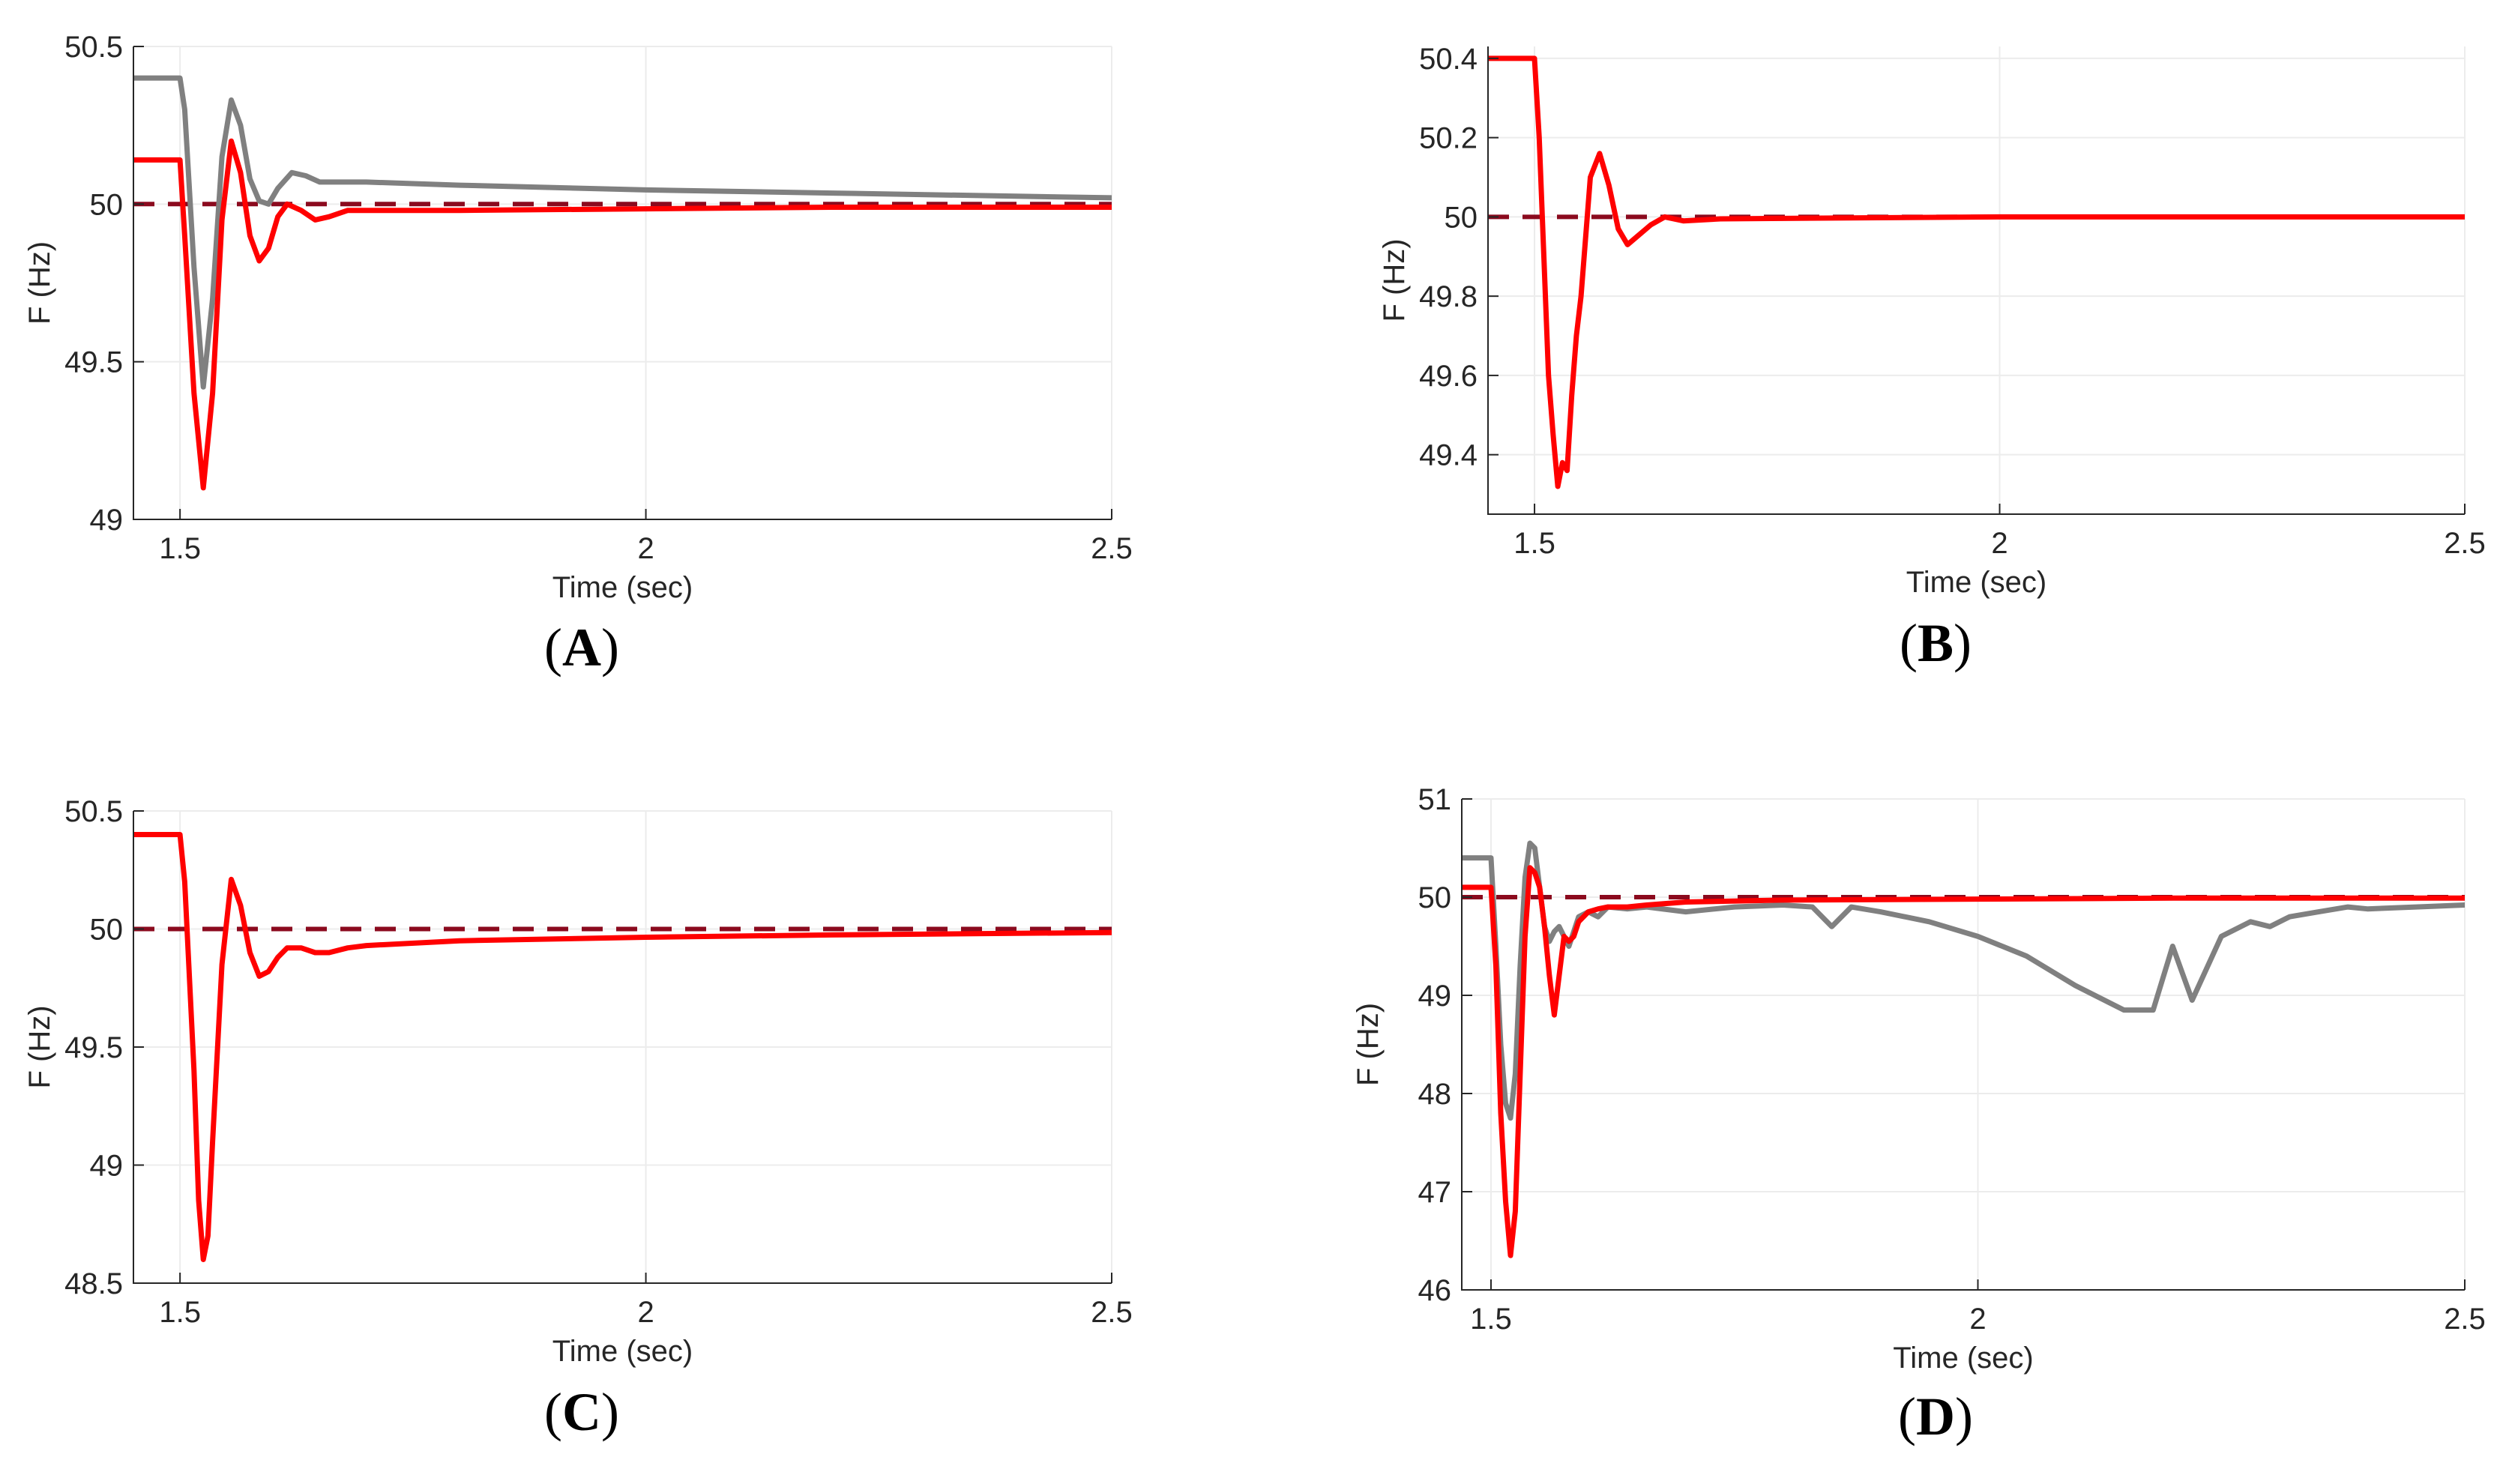 This screenshot has height=1484, width=2512. I want to click on panel-label: (D), so click(1935, 1417).